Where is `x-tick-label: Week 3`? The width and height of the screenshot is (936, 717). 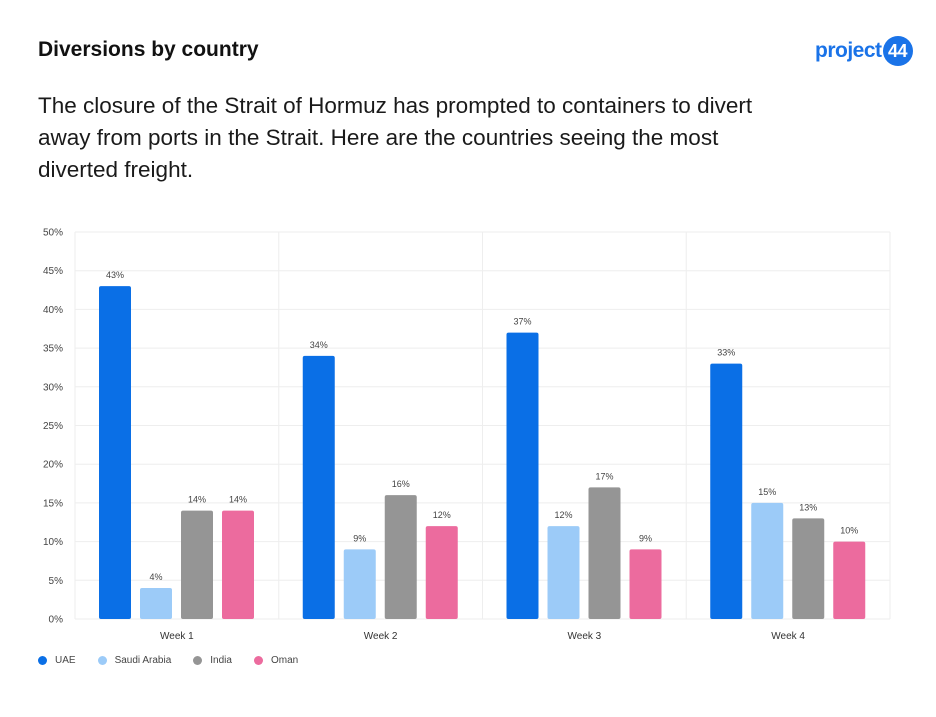
x-tick-label: Week 3 is located at coordinates (585, 636).